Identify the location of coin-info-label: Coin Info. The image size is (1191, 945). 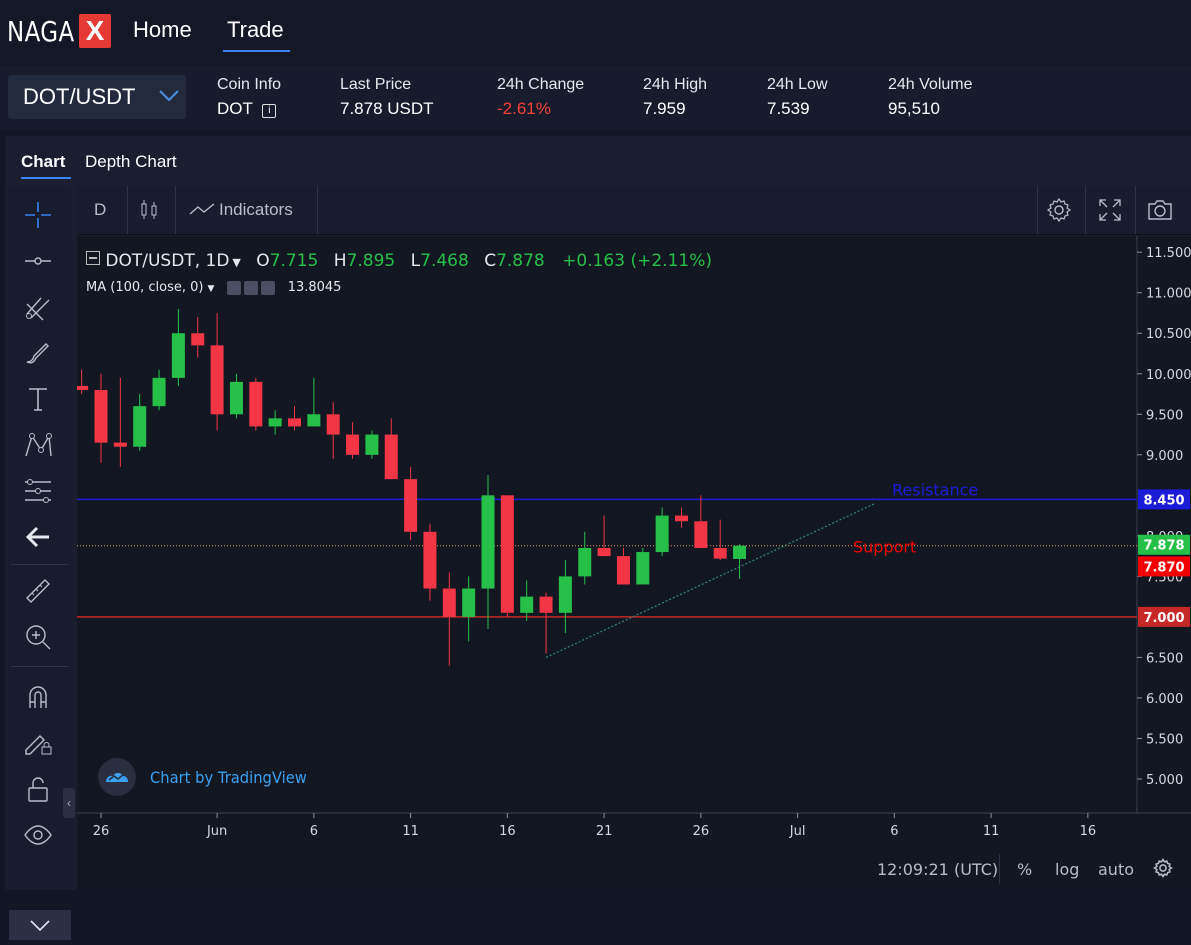
(249, 84).